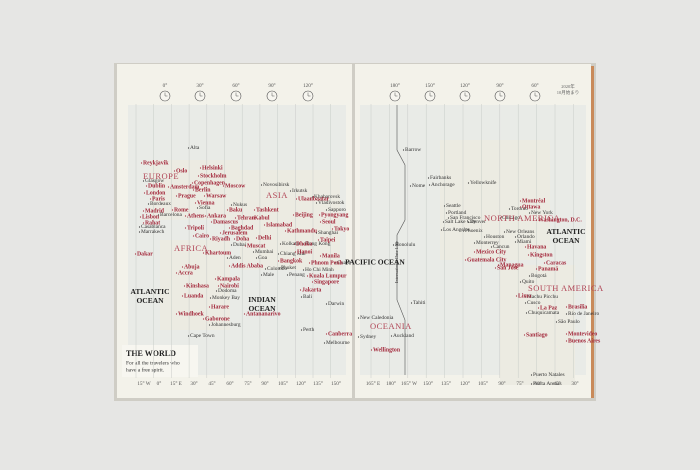  Describe the element at coordinates (568, 86) in the screenshot. I see `header: 2020年` at that location.